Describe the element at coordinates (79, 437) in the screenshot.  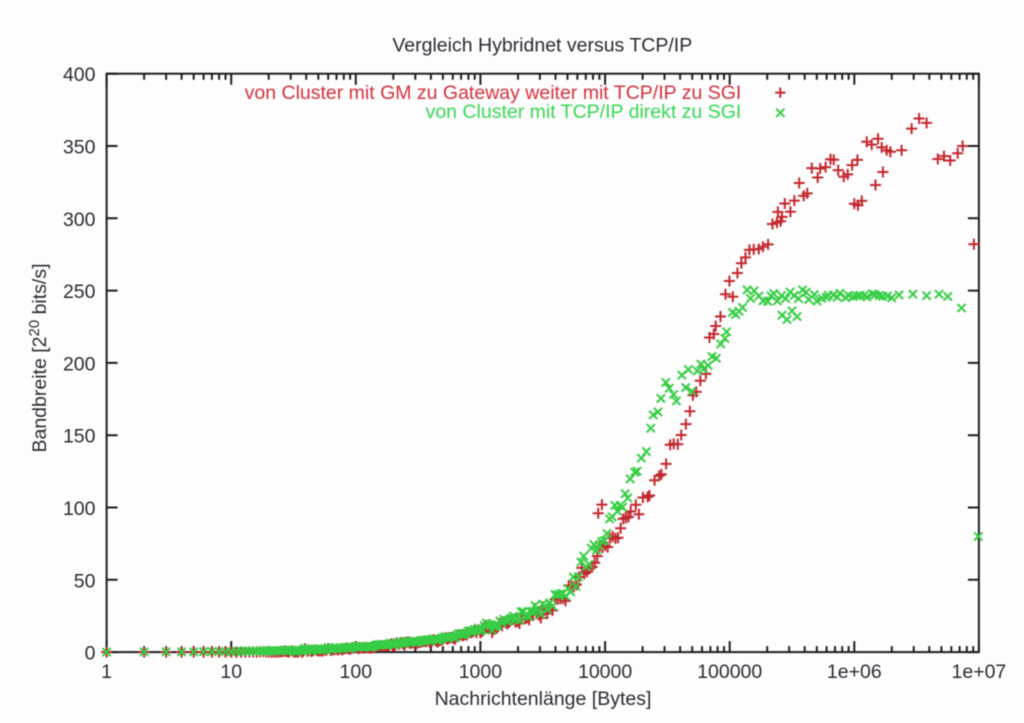
I see `svg-text: 150` at that location.